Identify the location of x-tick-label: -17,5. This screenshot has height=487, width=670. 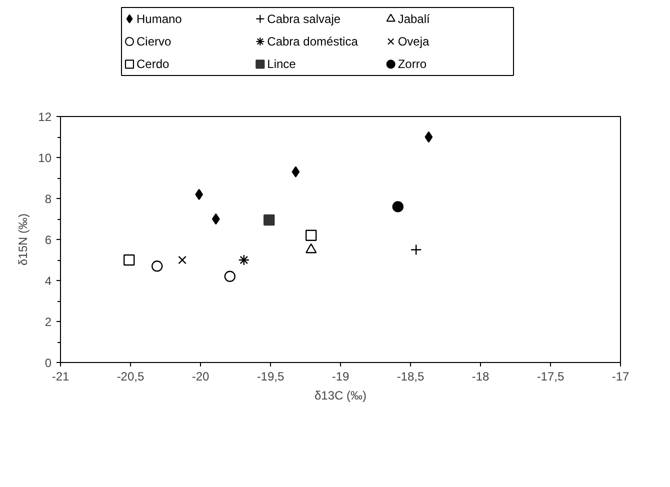
(550, 377).